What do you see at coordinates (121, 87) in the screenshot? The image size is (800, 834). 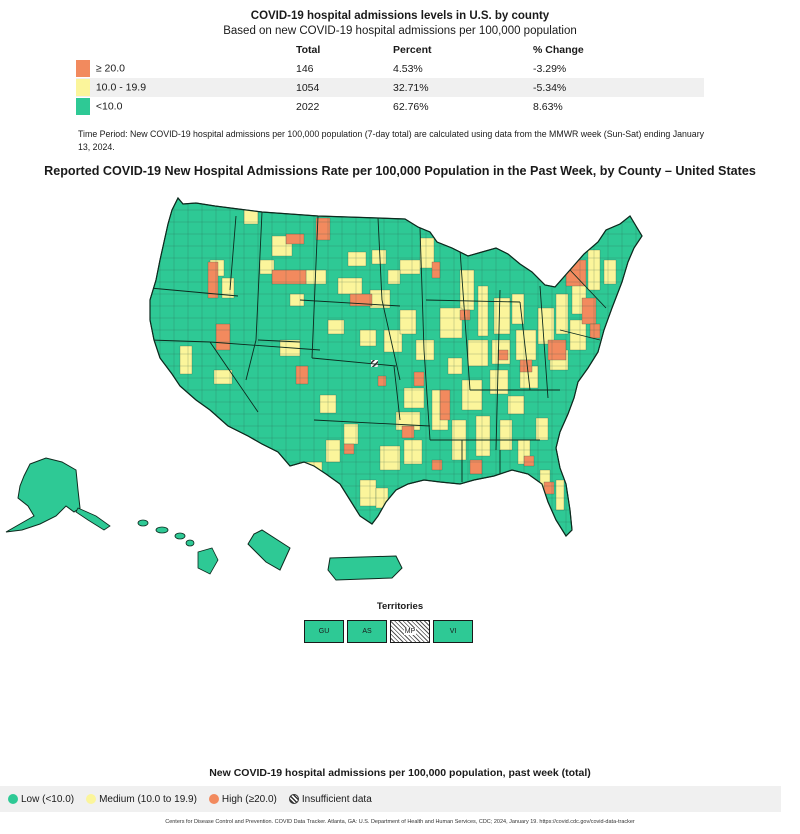 I see `summary-level-label: 10.0 - 19.9` at bounding box center [121, 87].